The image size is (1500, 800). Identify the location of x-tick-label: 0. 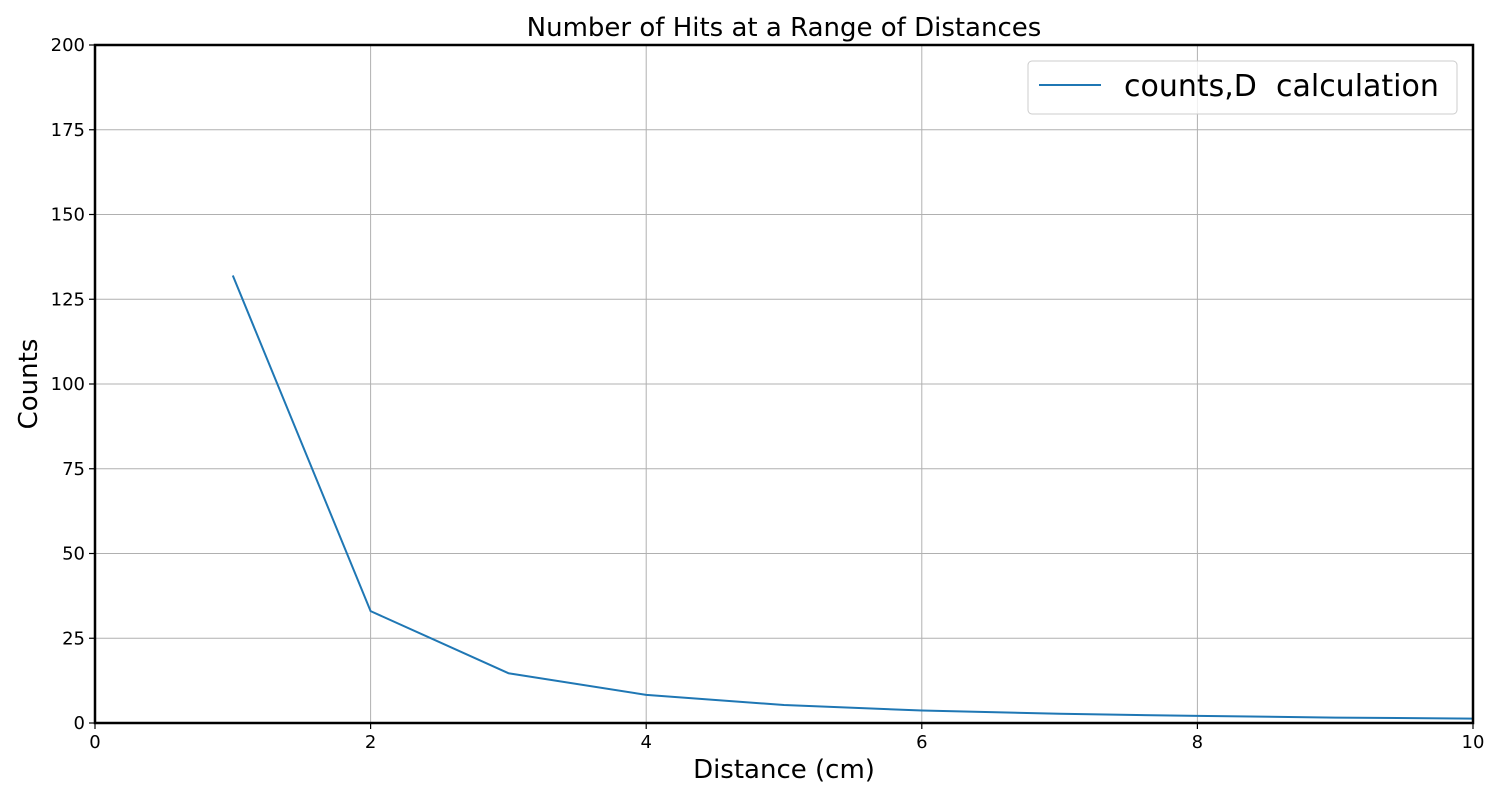
(94, 742).